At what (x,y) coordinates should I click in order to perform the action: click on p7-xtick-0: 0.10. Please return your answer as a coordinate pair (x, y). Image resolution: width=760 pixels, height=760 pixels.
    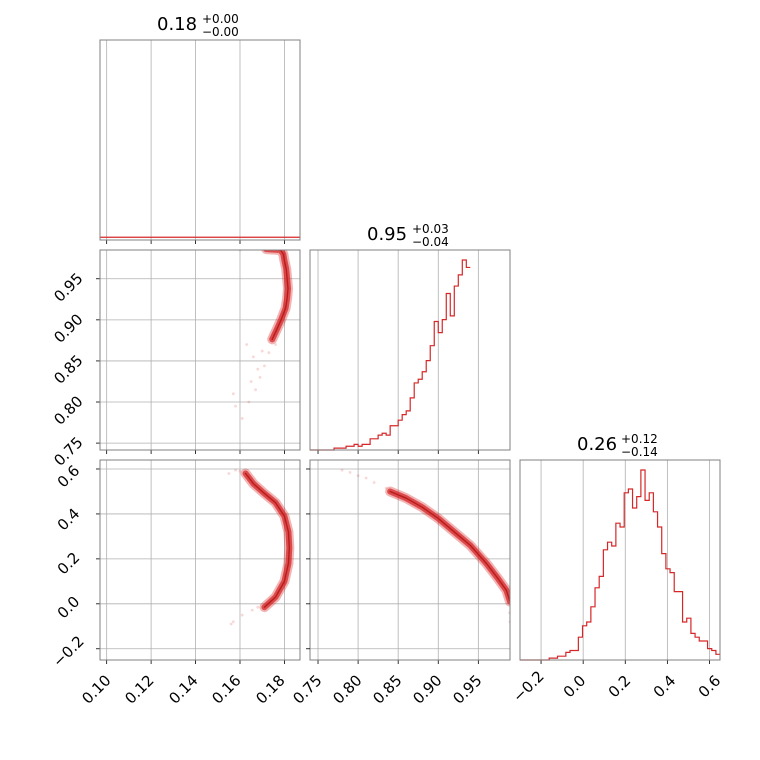
    Looking at the image, I should click on (96, 689).